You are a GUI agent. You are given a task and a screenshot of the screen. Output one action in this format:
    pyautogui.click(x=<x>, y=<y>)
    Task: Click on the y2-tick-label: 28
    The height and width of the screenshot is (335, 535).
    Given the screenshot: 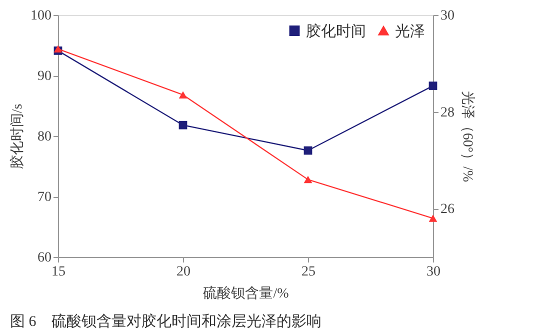 What is the action you would take?
    pyautogui.click(x=447, y=112)
    